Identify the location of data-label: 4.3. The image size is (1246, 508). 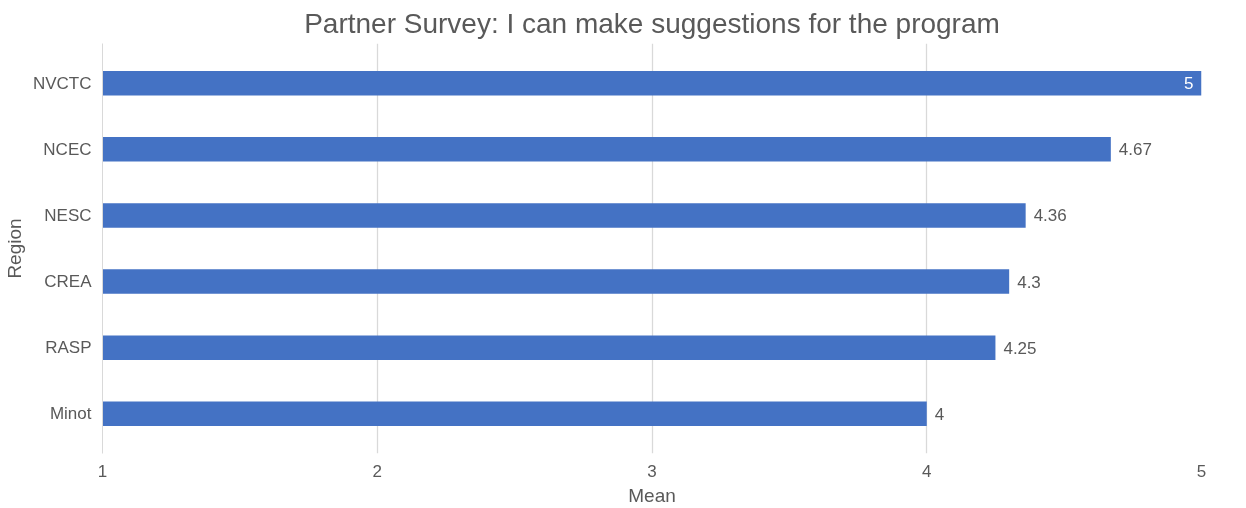
(1029, 282).